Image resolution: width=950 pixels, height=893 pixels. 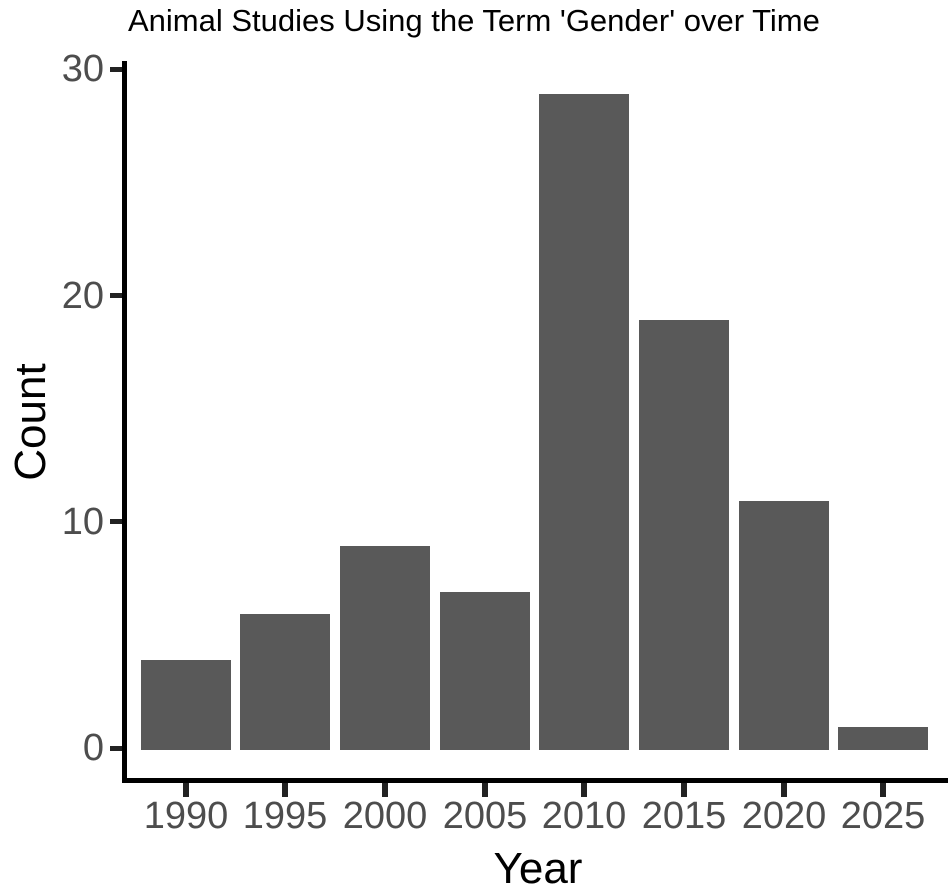 What do you see at coordinates (82, 296) in the screenshot?
I see `y-tick-label: 20` at bounding box center [82, 296].